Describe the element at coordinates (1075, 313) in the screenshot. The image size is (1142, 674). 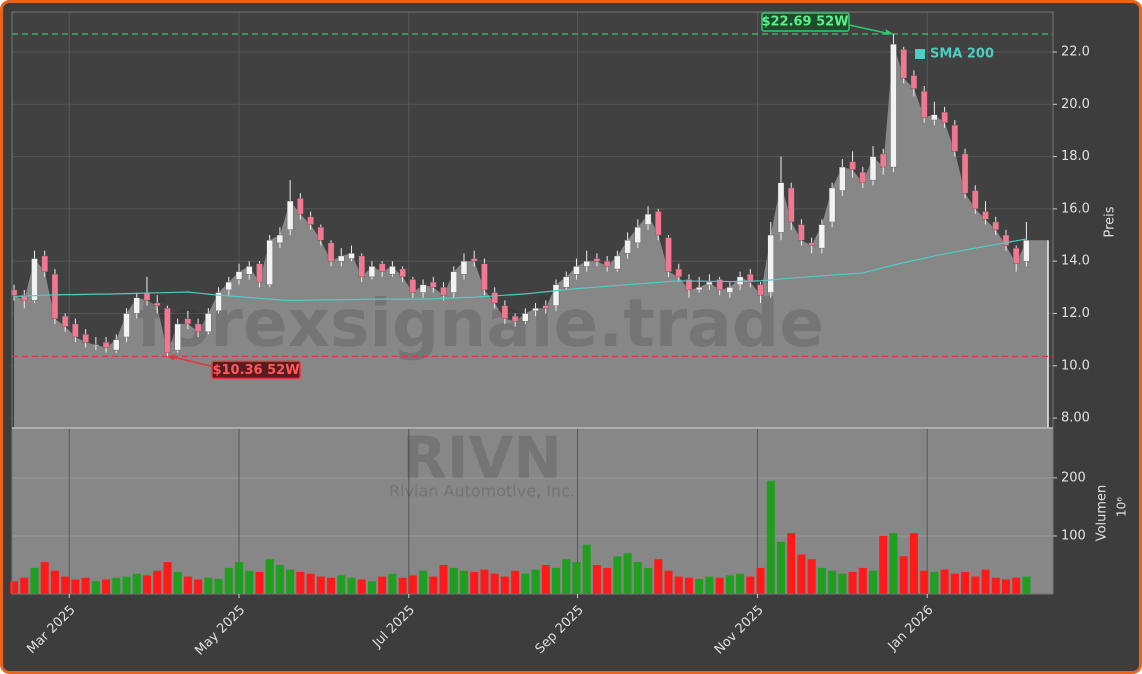
I see `y-tick-label: 12.0` at that location.